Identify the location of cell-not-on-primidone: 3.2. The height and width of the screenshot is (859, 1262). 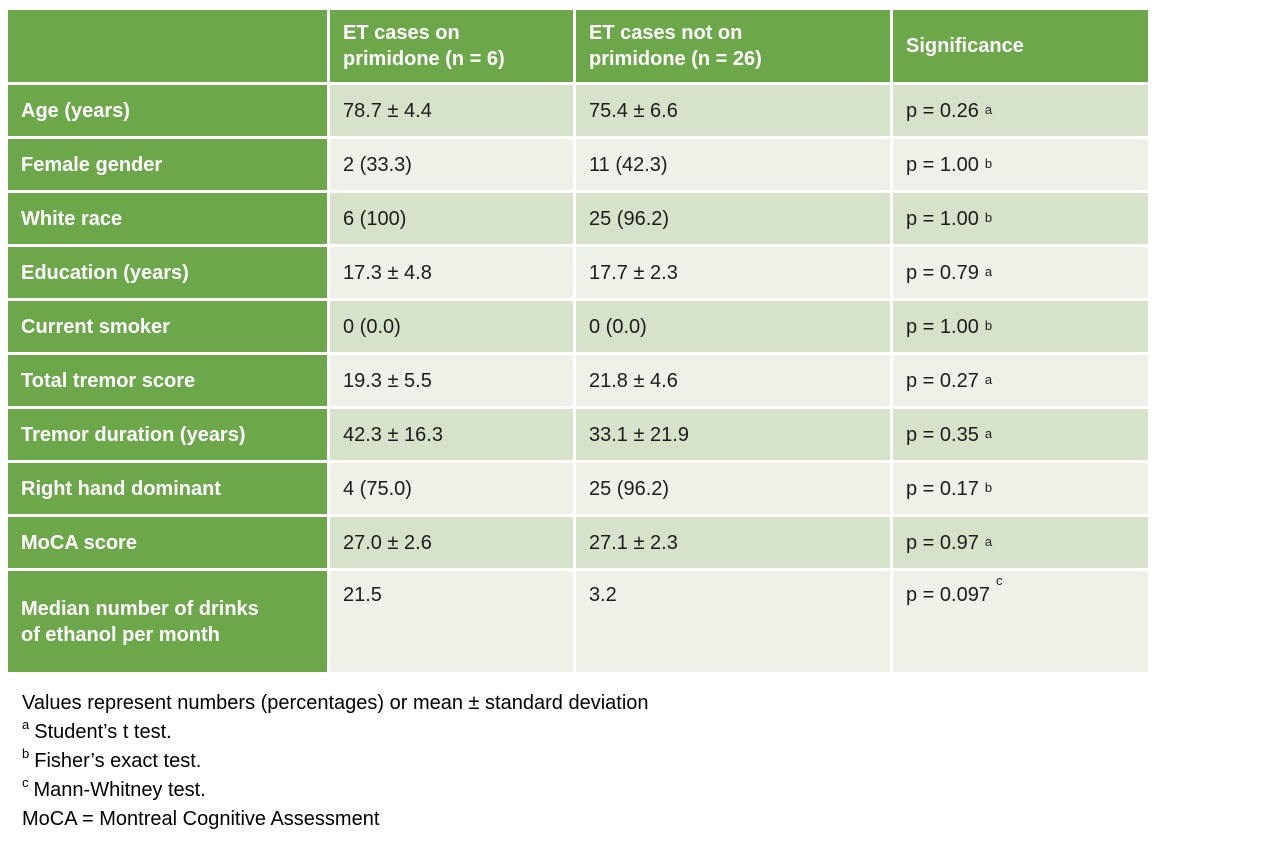
(733, 621).